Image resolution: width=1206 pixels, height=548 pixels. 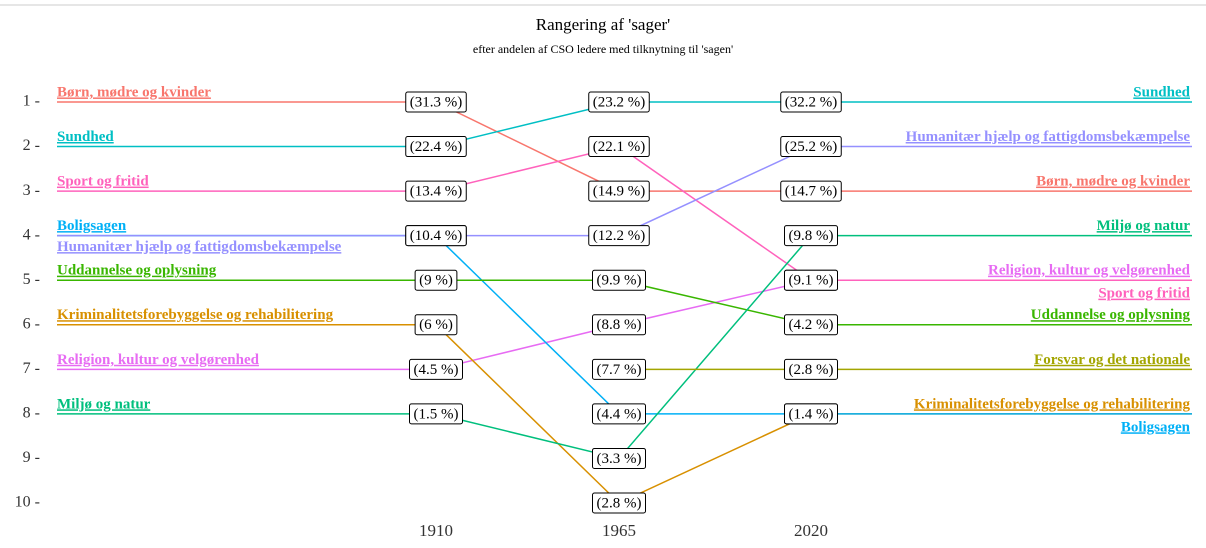 I want to click on share-label: (6 %), so click(x=436, y=325).